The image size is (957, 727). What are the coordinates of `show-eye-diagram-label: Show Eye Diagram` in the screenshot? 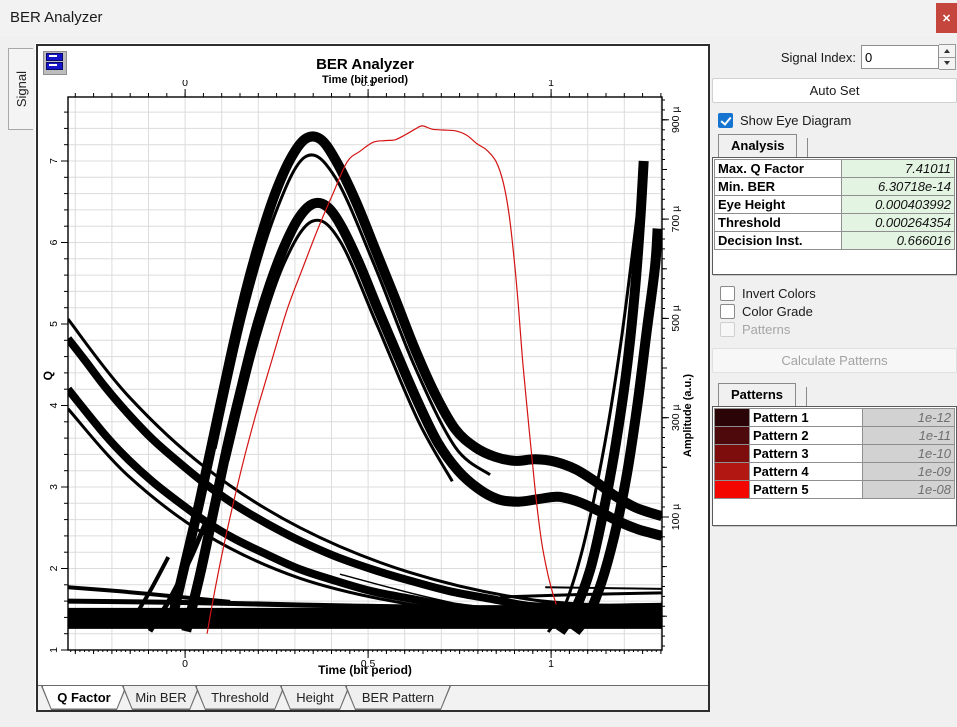 It's located at (796, 120).